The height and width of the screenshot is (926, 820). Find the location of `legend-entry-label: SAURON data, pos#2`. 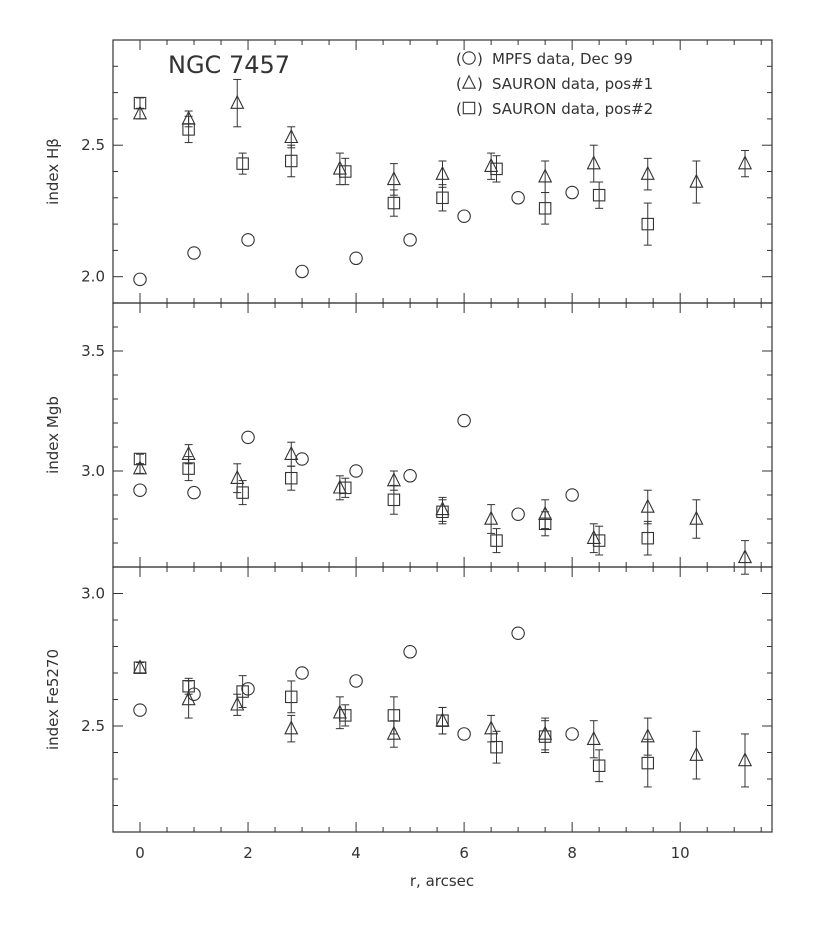

legend-entry-label: SAURON data, pos#2 is located at coordinates (572, 109).